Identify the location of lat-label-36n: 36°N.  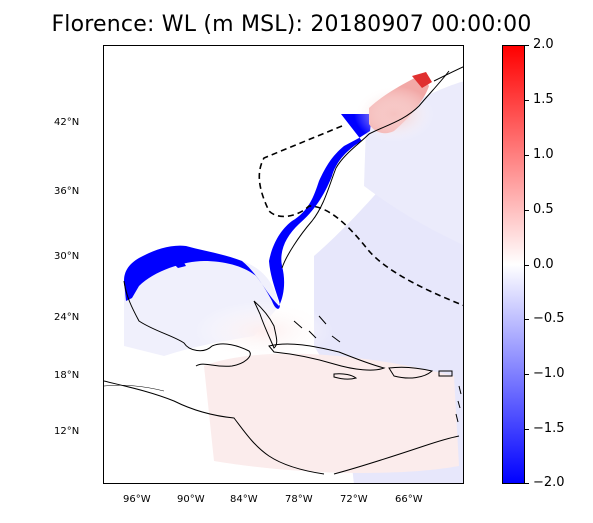
(67, 191).